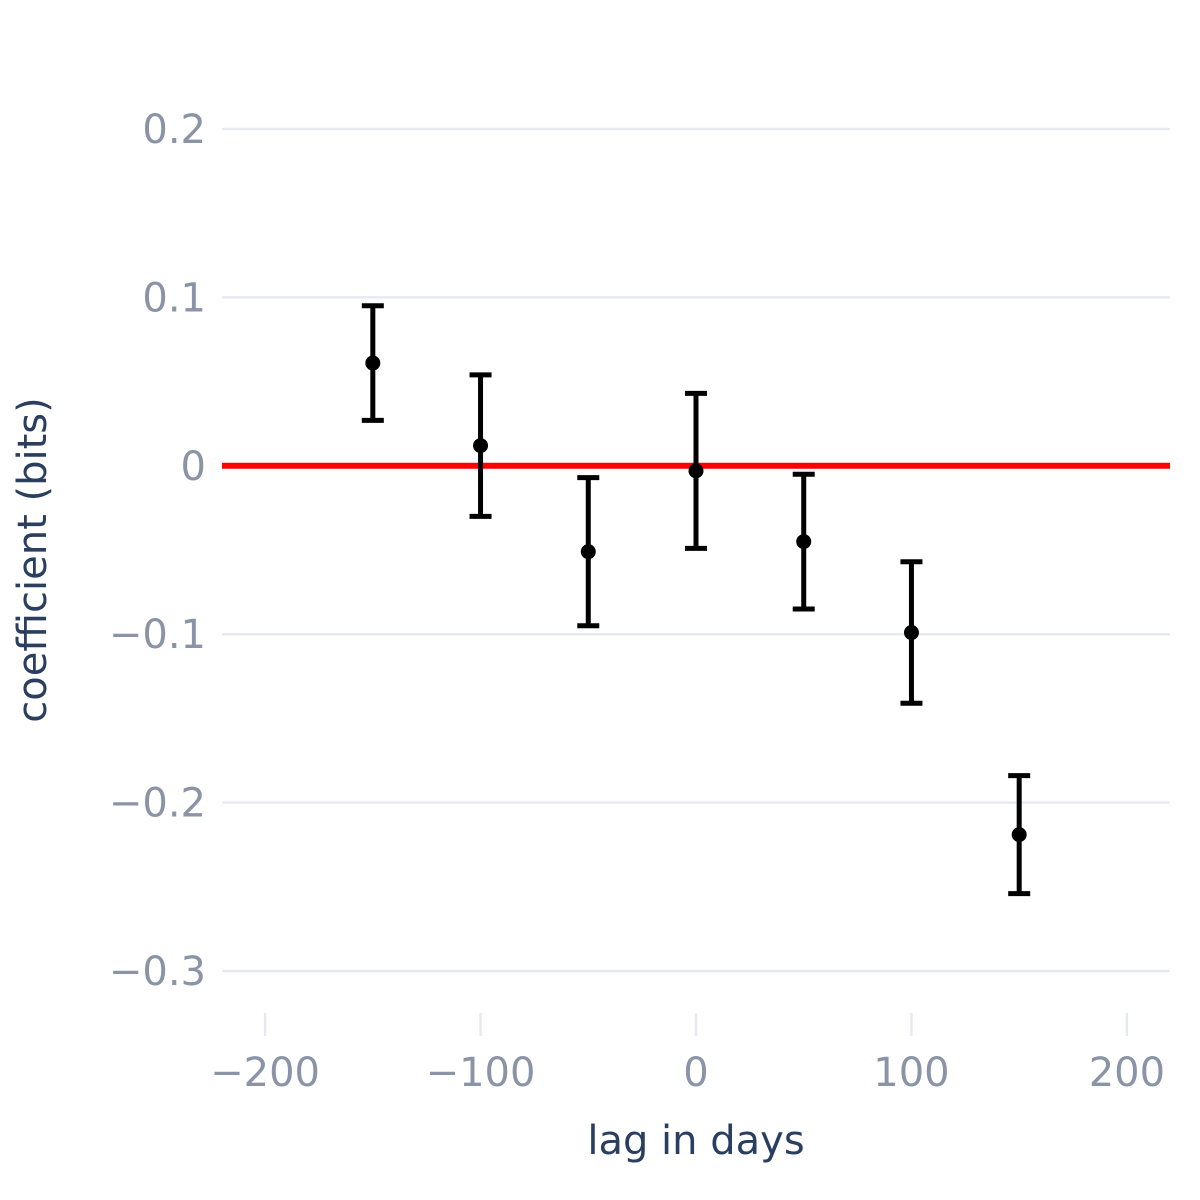 This screenshot has height=1200, width=1200. Describe the element at coordinates (1127, 1073) in the screenshot. I see `x-tick-label: 200` at that location.